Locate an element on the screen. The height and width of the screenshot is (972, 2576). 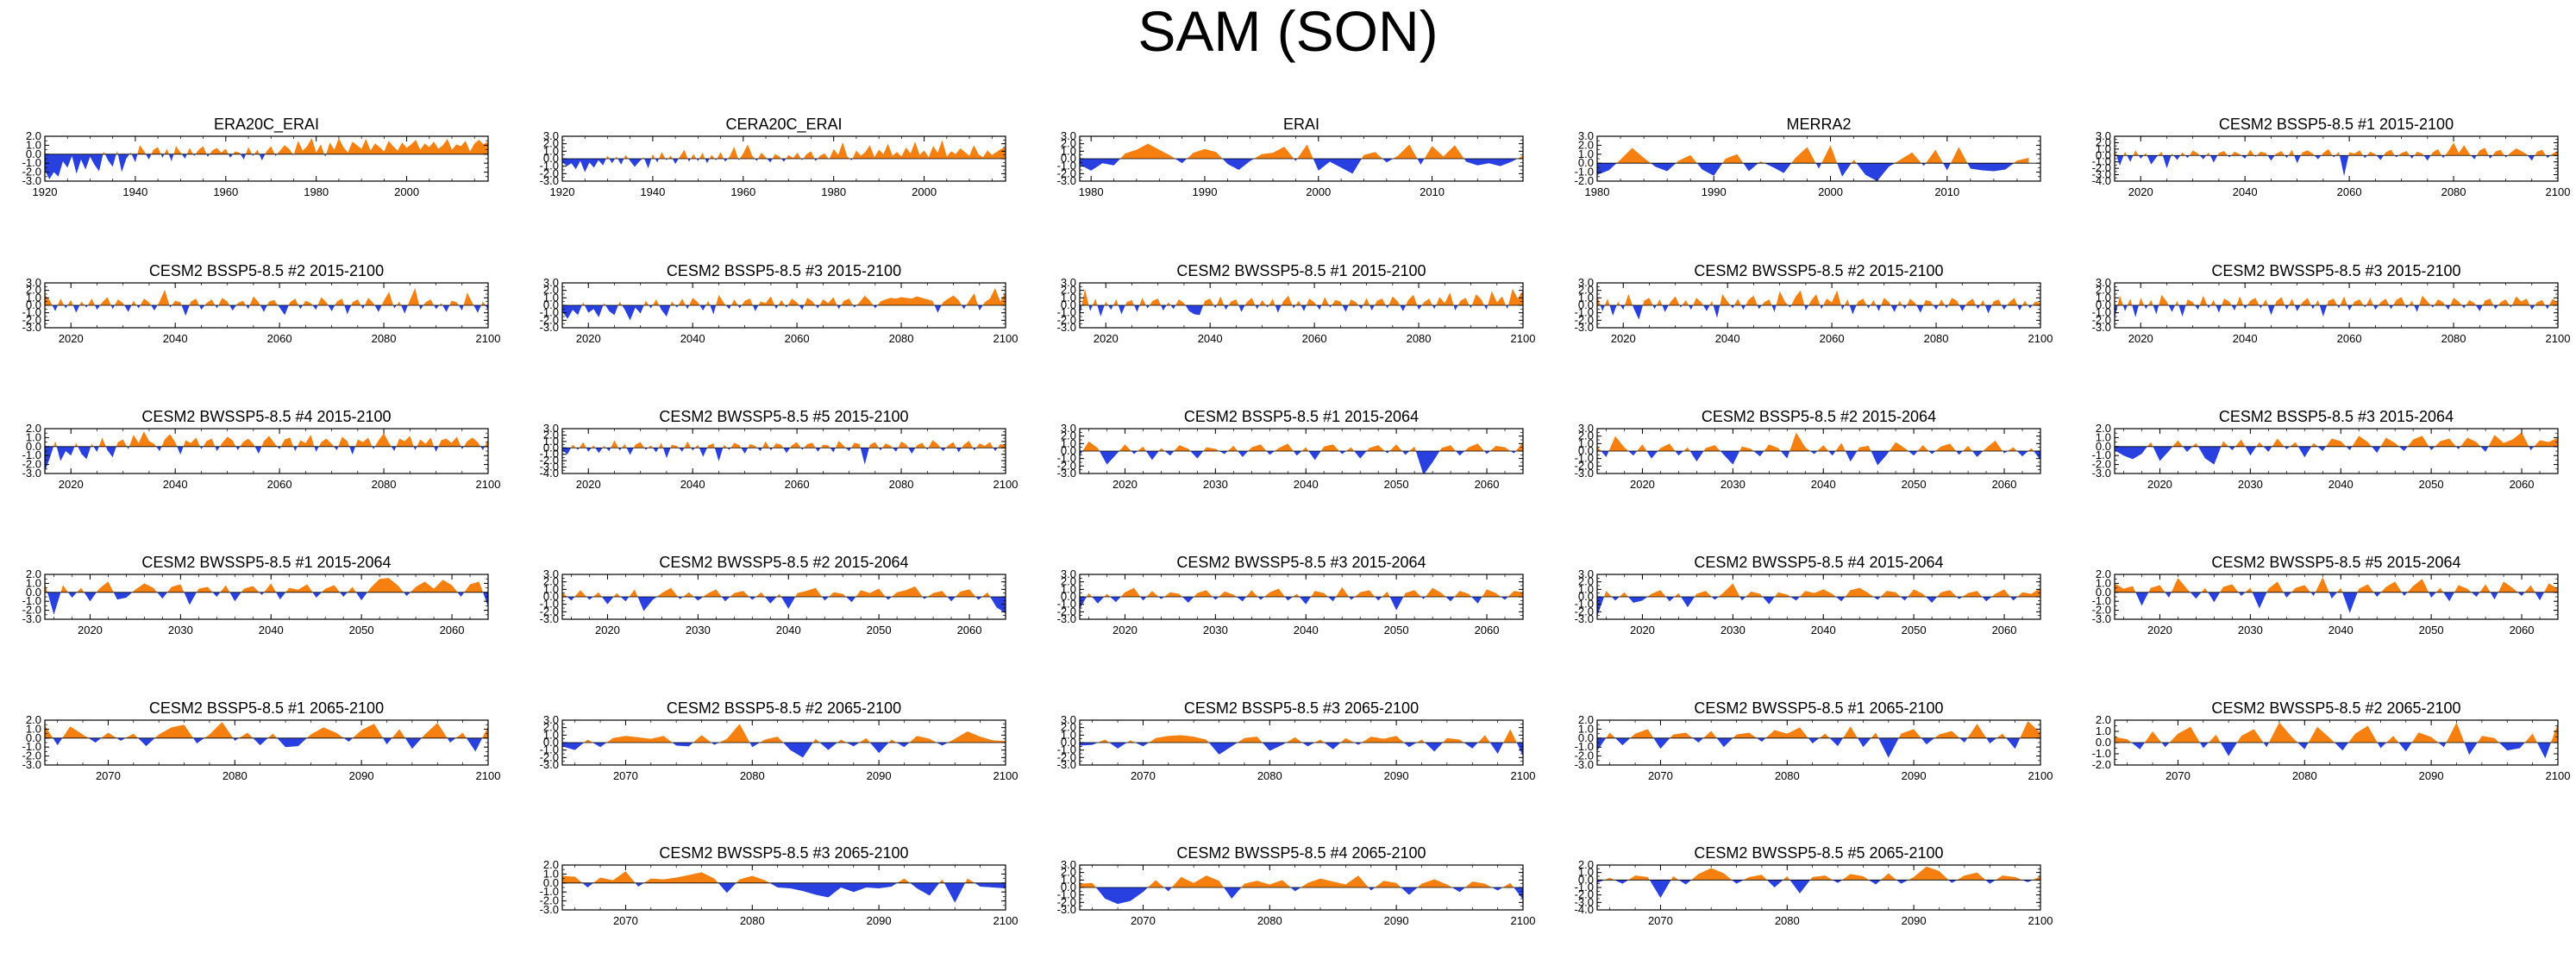
x-tick-label: 2080 is located at coordinates (2453, 338).